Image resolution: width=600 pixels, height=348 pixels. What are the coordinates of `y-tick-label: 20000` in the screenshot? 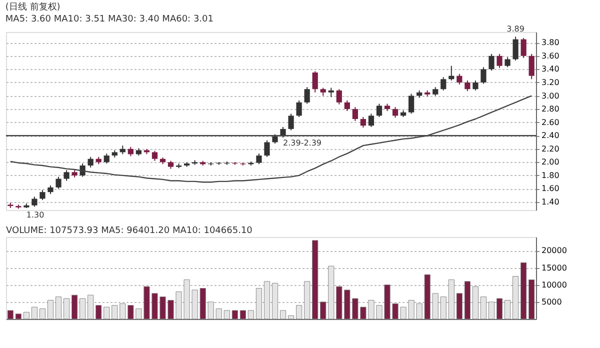 It's located at (554, 251).